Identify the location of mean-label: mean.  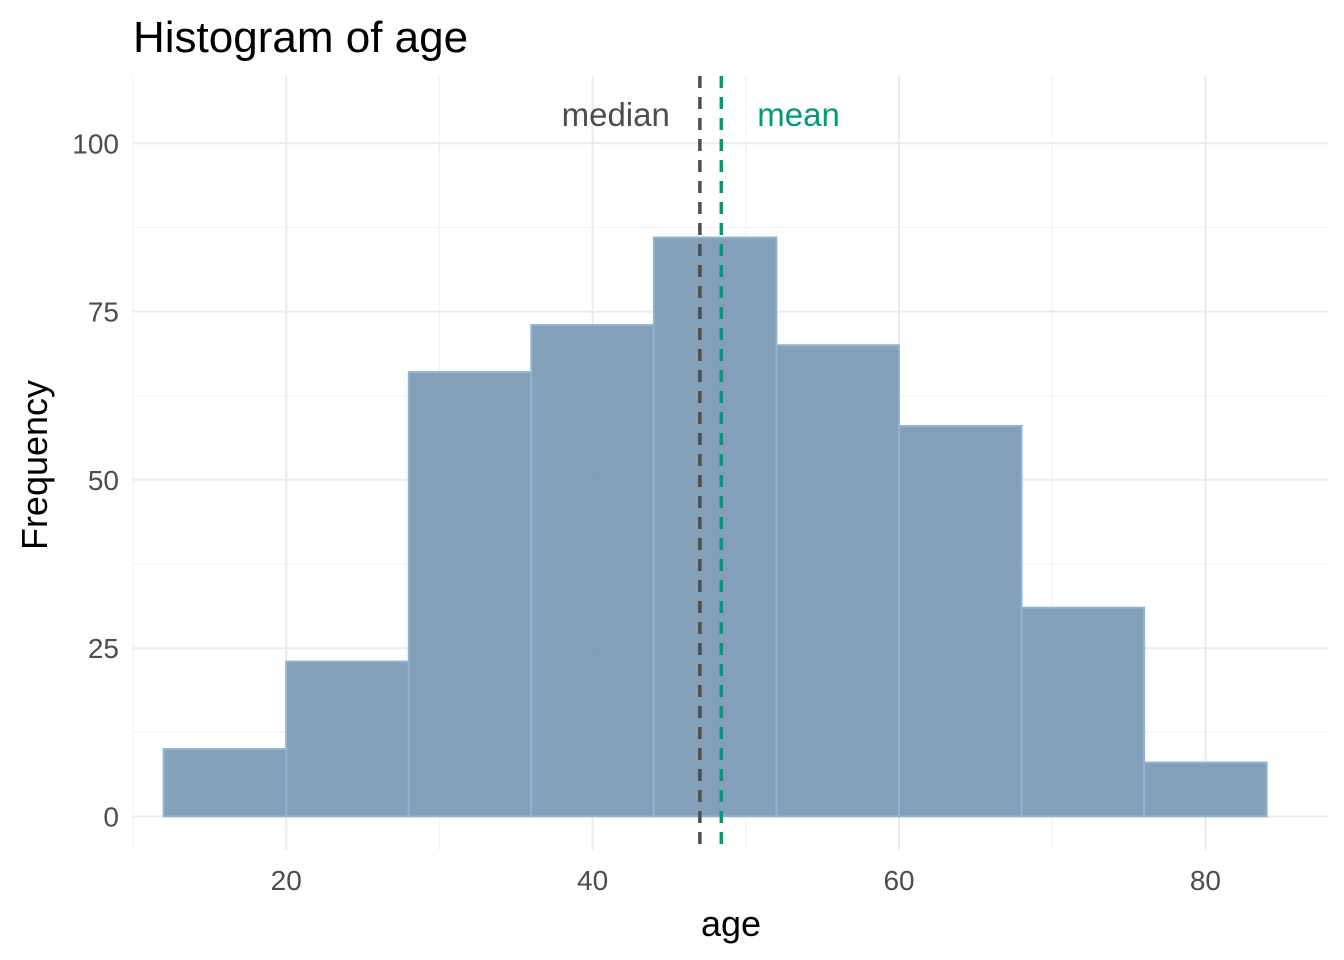
(798, 114).